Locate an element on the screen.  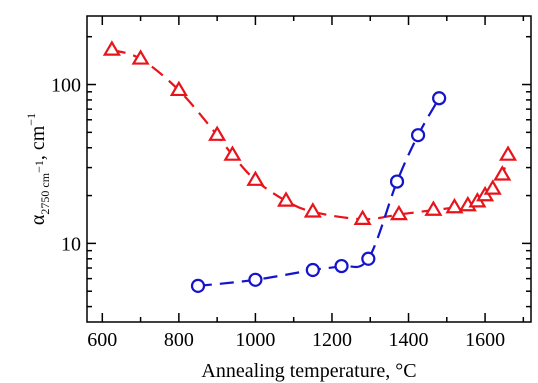
x-tick-label: 1200 is located at coordinates (332, 340).